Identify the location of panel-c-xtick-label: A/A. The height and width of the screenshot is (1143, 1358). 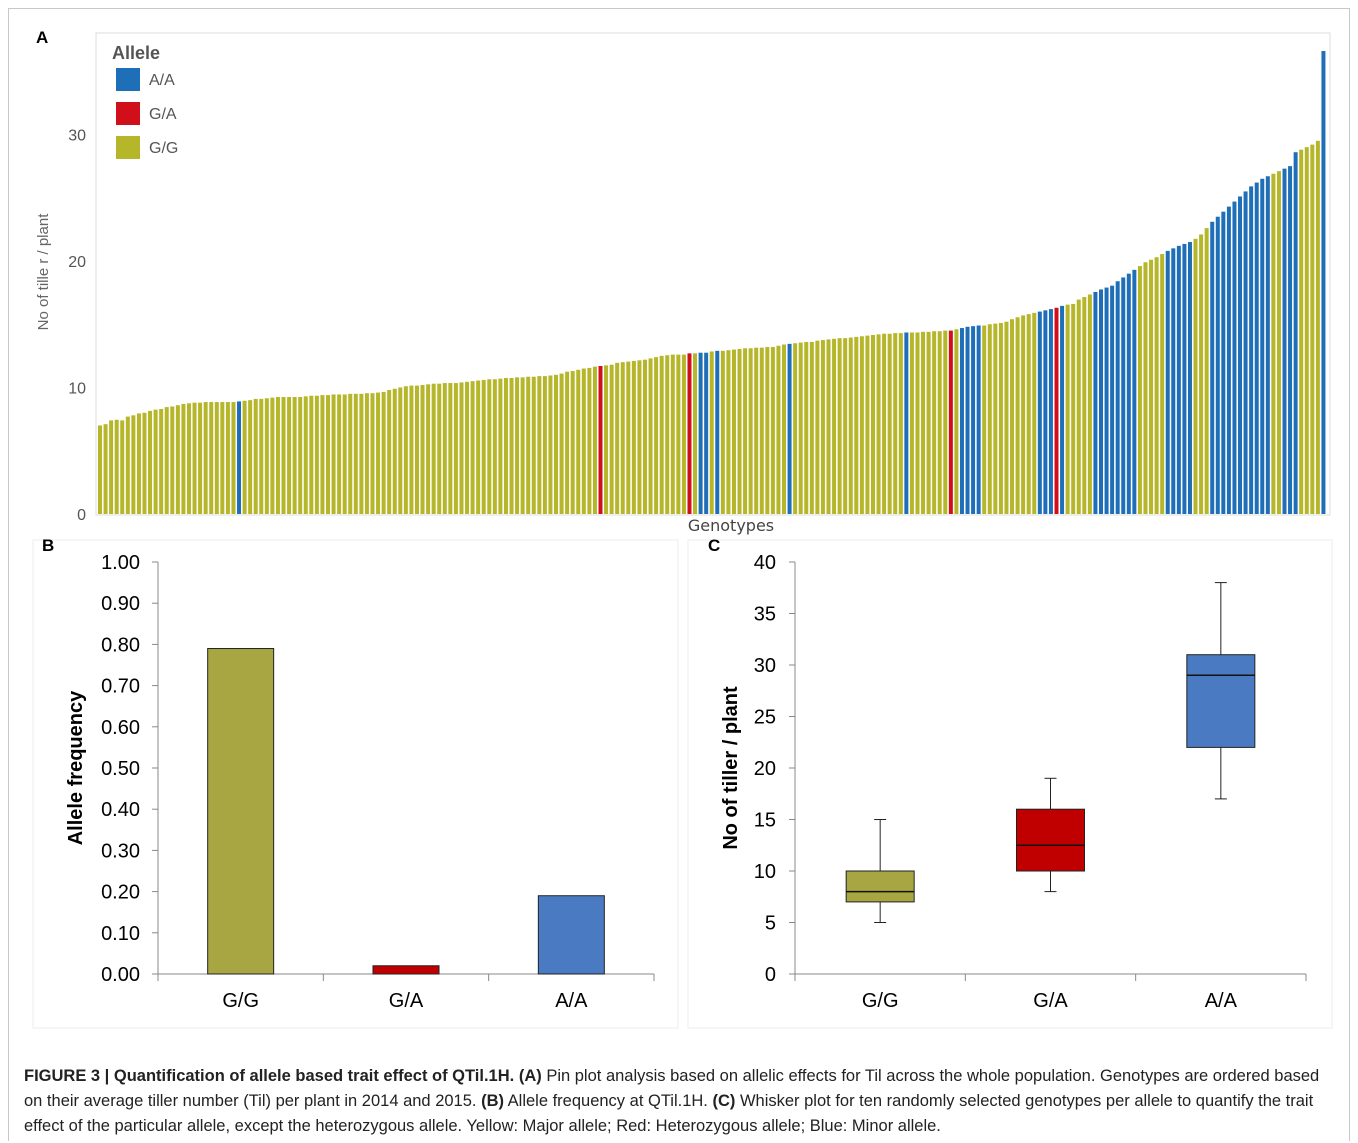
(1221, 1001).